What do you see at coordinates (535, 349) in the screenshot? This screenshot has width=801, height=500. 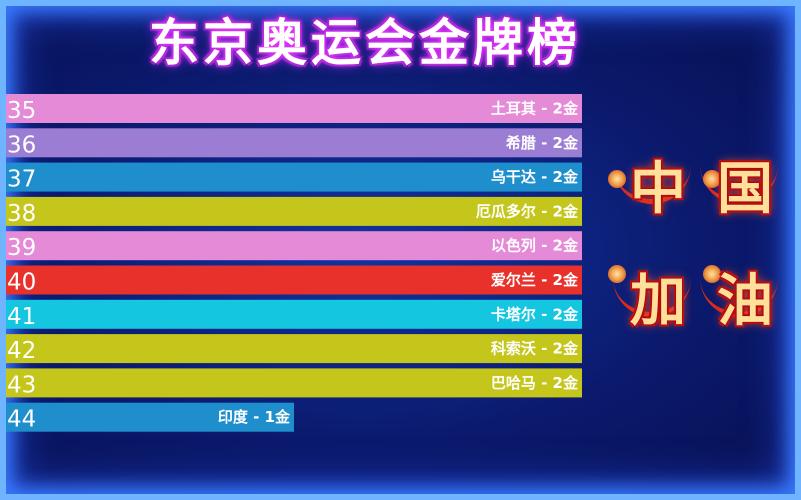 I see `bar-value-label: 科索沃 - 2金` at bounding box center [535, 349].